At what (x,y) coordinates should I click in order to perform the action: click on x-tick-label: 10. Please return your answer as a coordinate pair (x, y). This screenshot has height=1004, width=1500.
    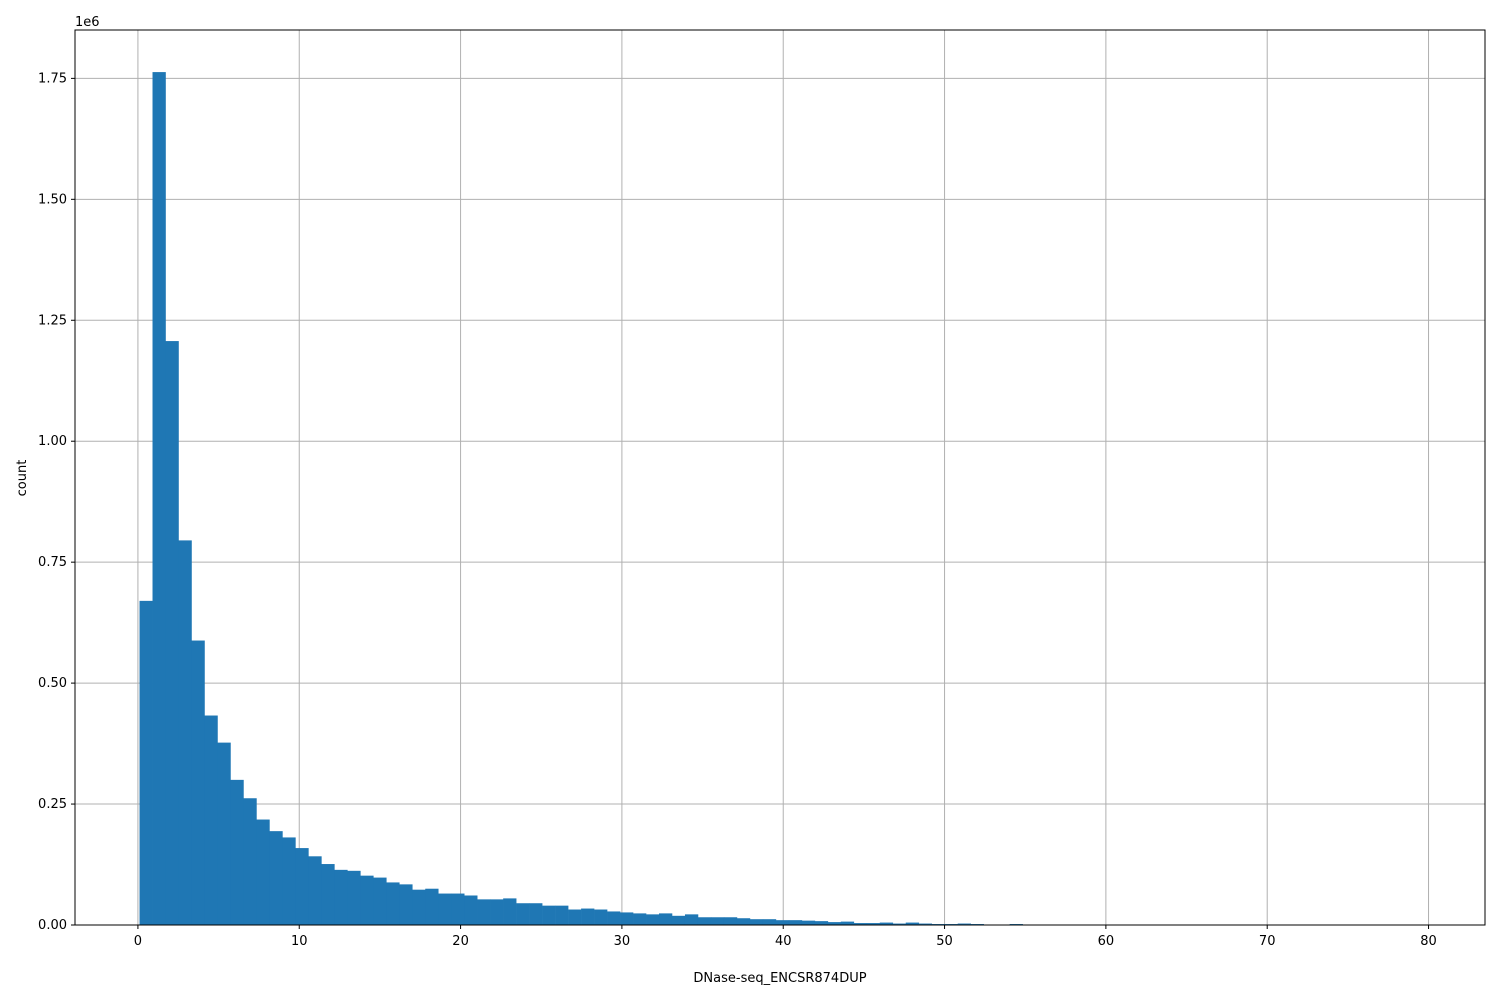
    Looking at the image, I should click on (299, 941).